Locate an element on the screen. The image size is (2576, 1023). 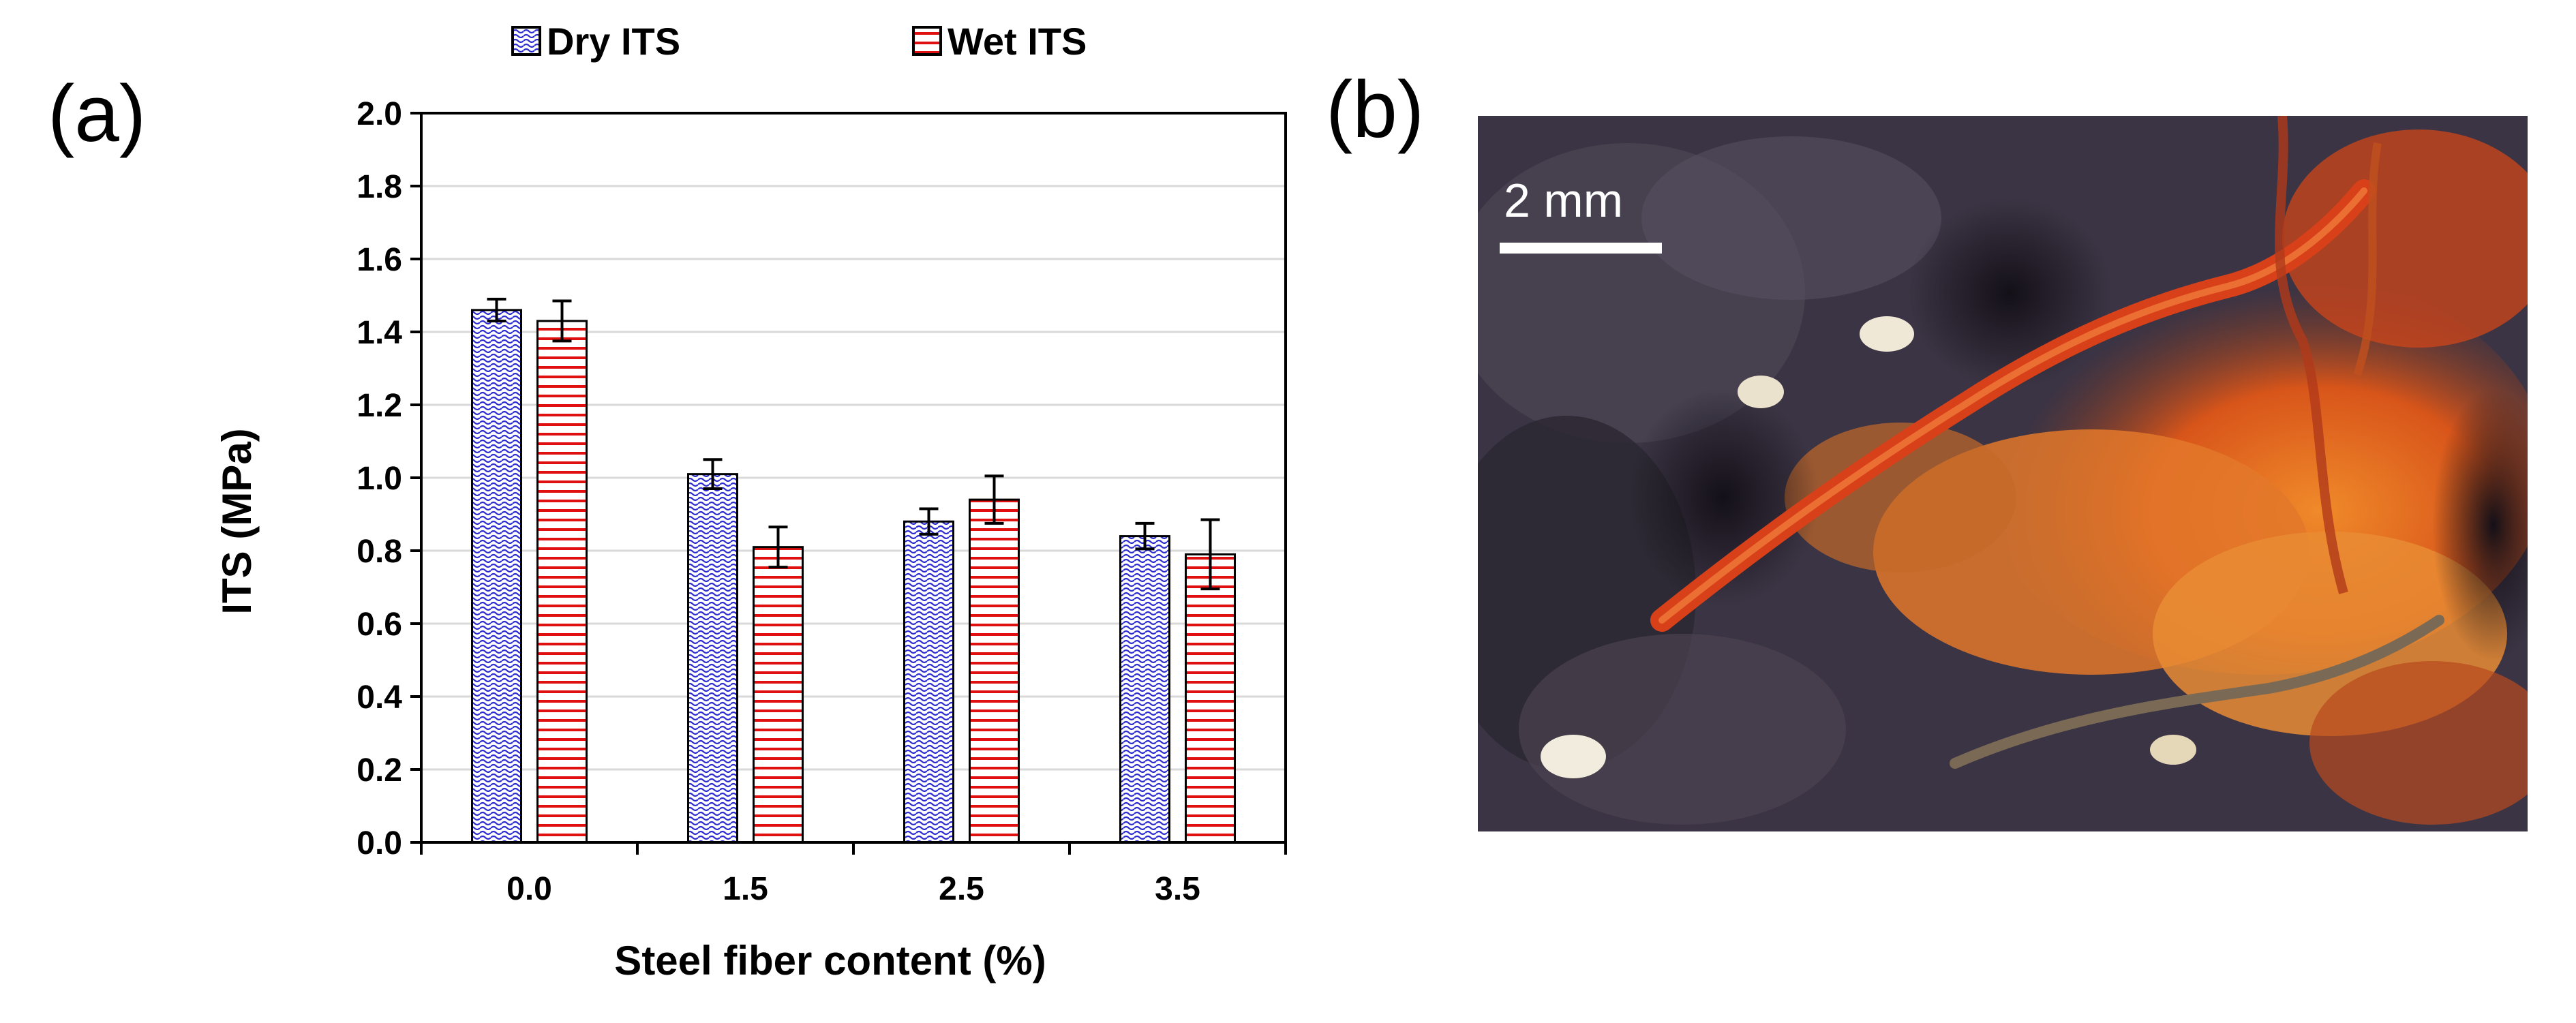
legend-swatch-wet is located at coordinates (927, 41).